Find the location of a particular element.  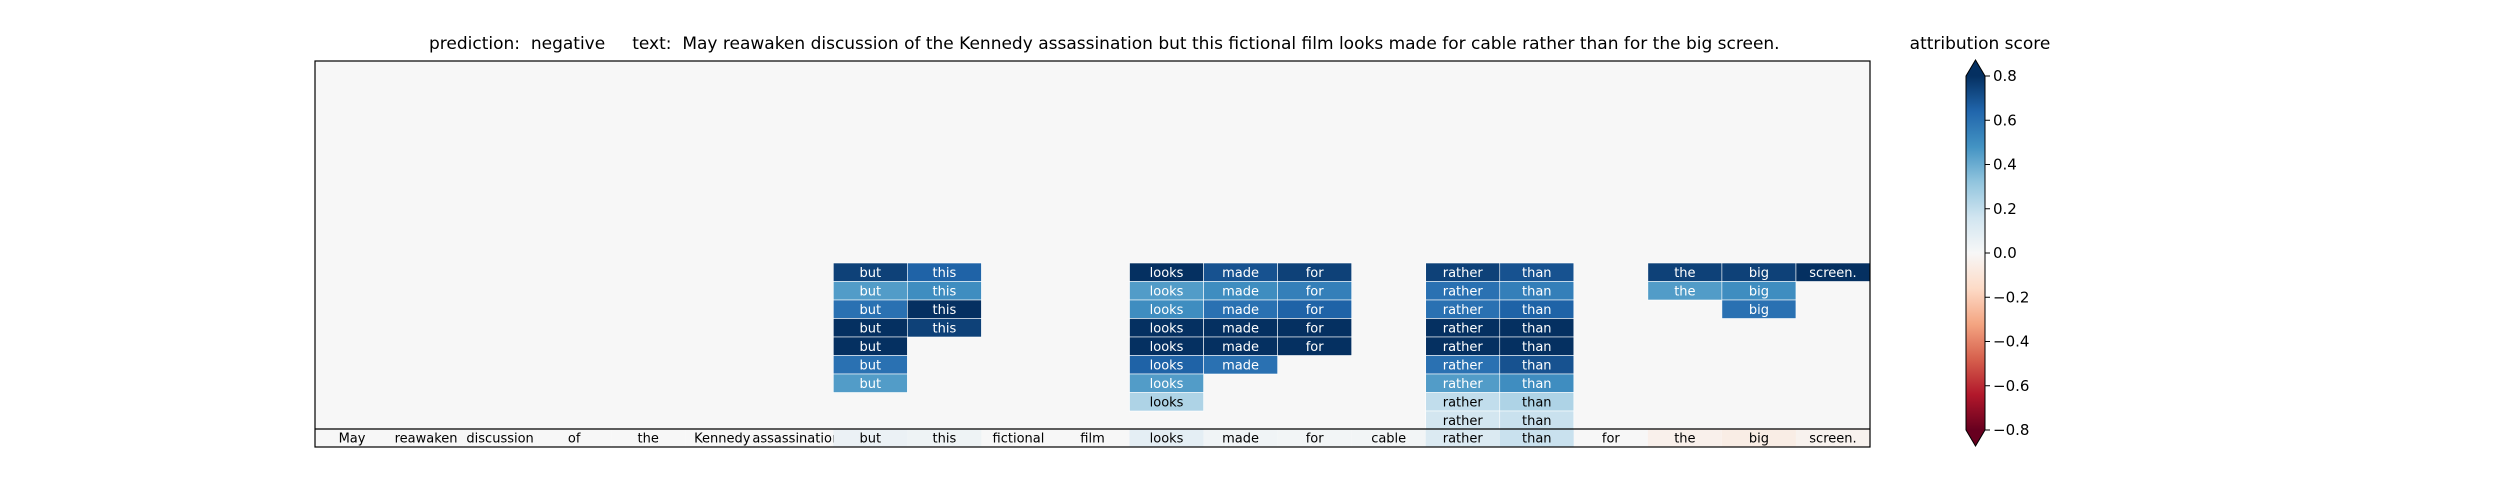

base-token-cell: than is located at coordinates (1536, 438).